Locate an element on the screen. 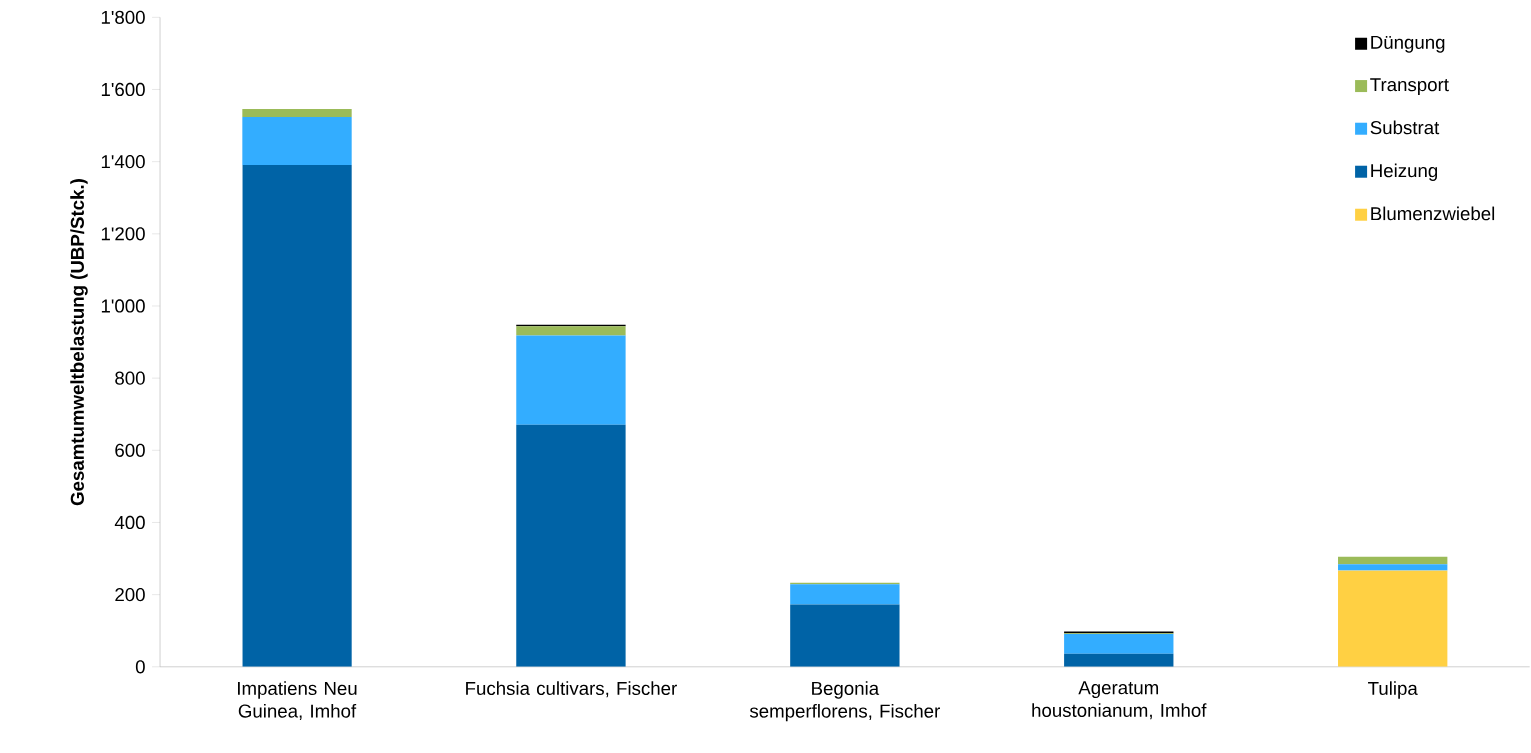  x-tick-label: Ageratum houstonianum, Imhof is located at coordinates (1119, 700).